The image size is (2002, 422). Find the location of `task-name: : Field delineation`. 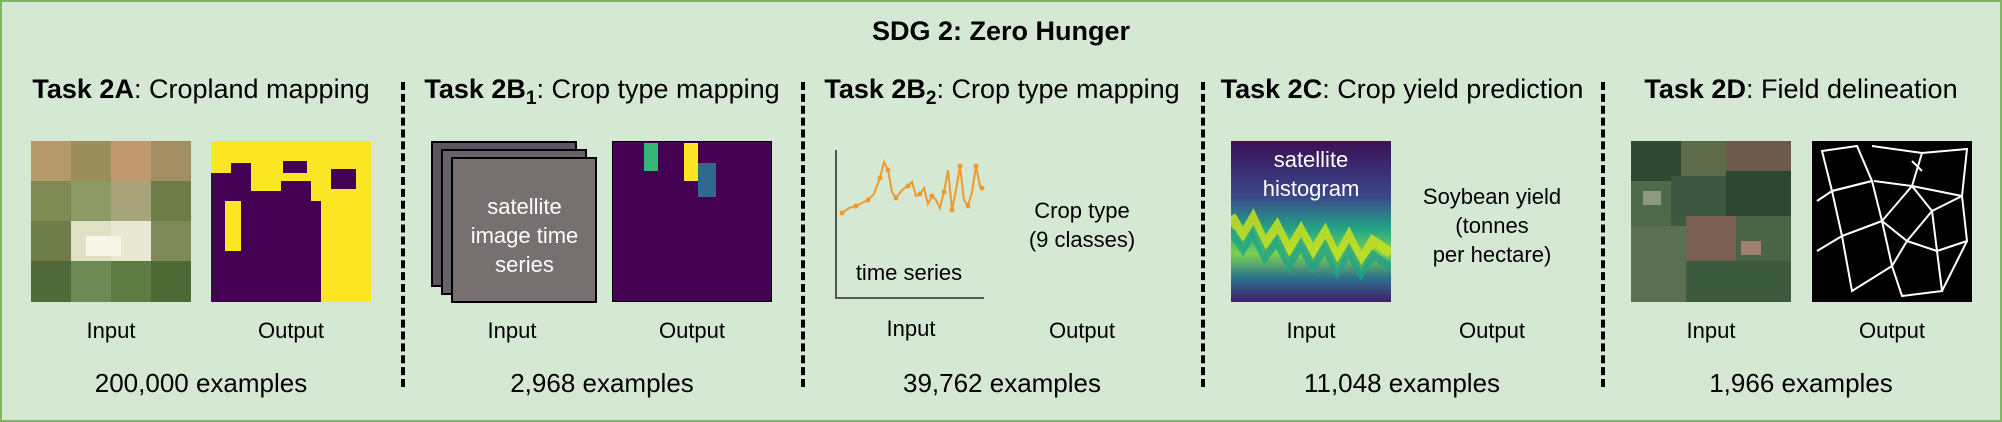

task-name: : Field delineation is located at coordinates (1851, 89).